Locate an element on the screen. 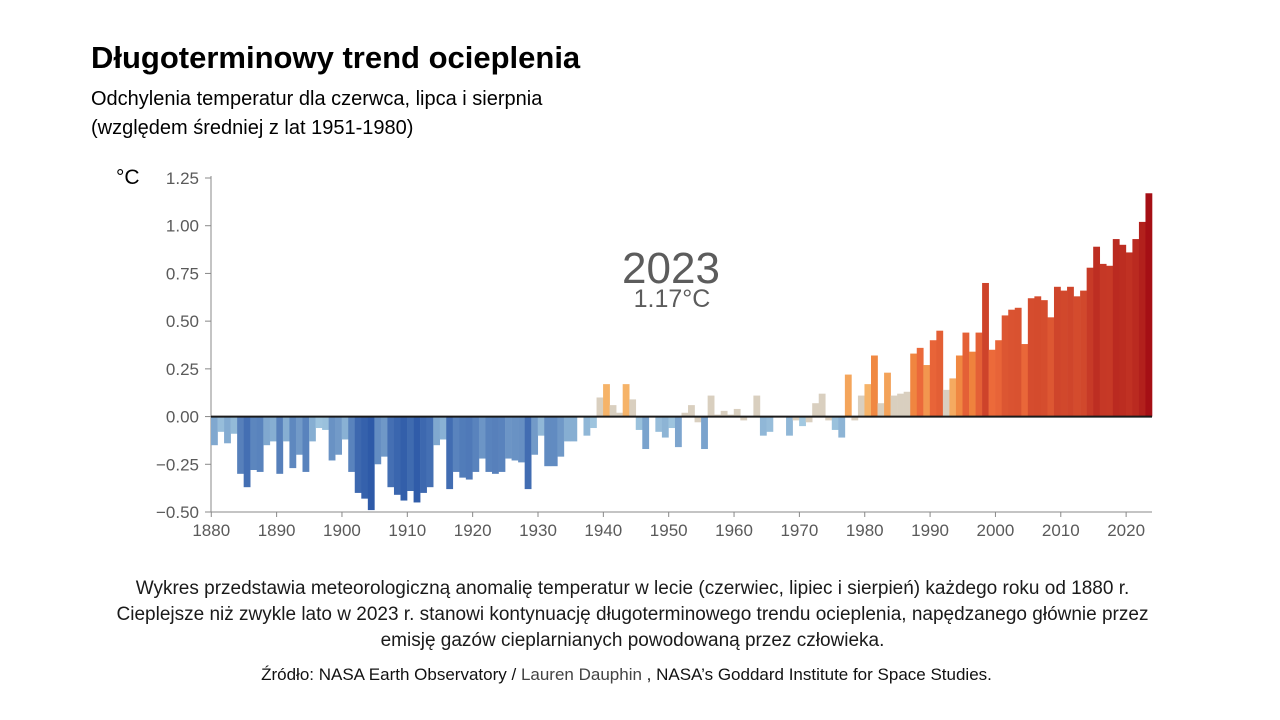  y-tick-label: 1.00 is located at coordinates (182, 226).